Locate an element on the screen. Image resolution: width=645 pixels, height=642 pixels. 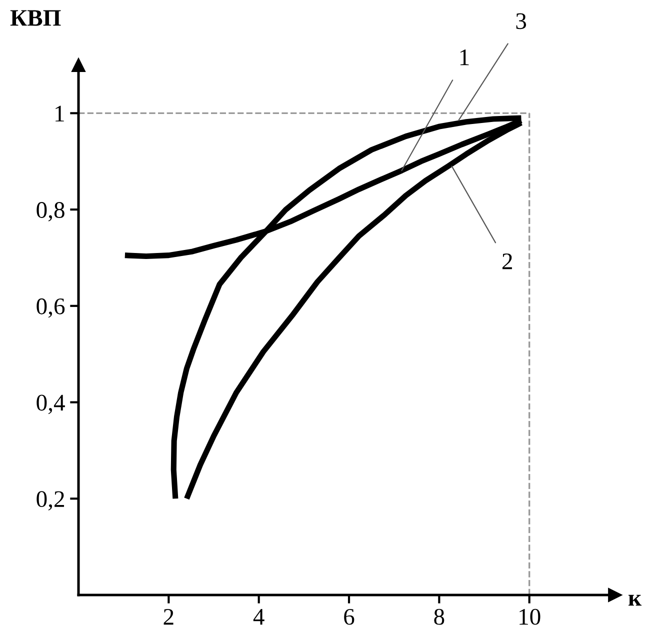
x-tick-label: 6 is located at coordinates (349, 616).